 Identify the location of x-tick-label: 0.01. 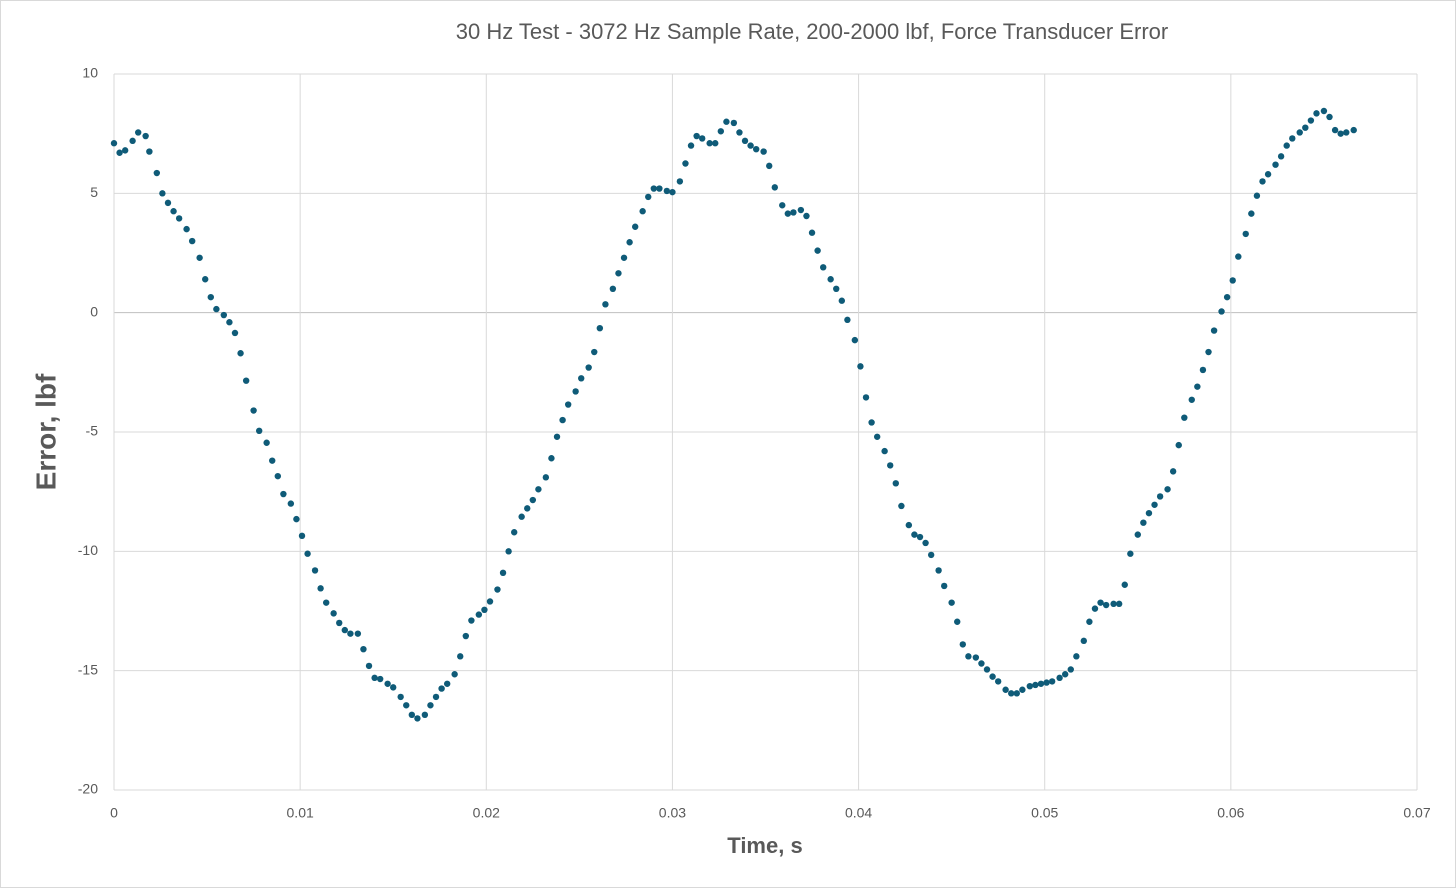
(300, 813).